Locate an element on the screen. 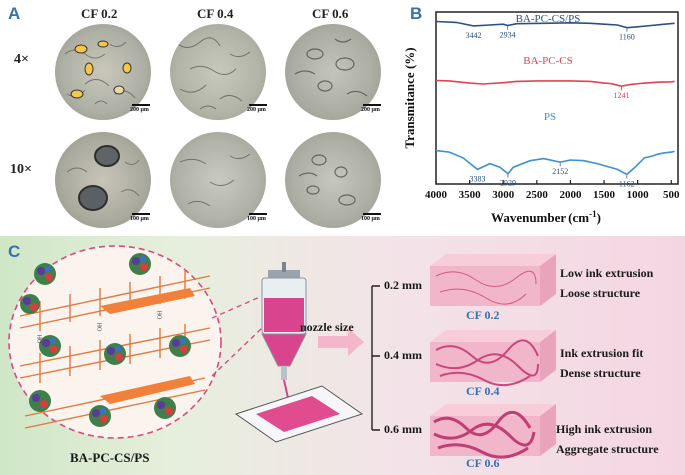 The height and width of the screenshot is (475, 685). desc-2-line1: High ink extrusion is located at coordinates (604, 429).